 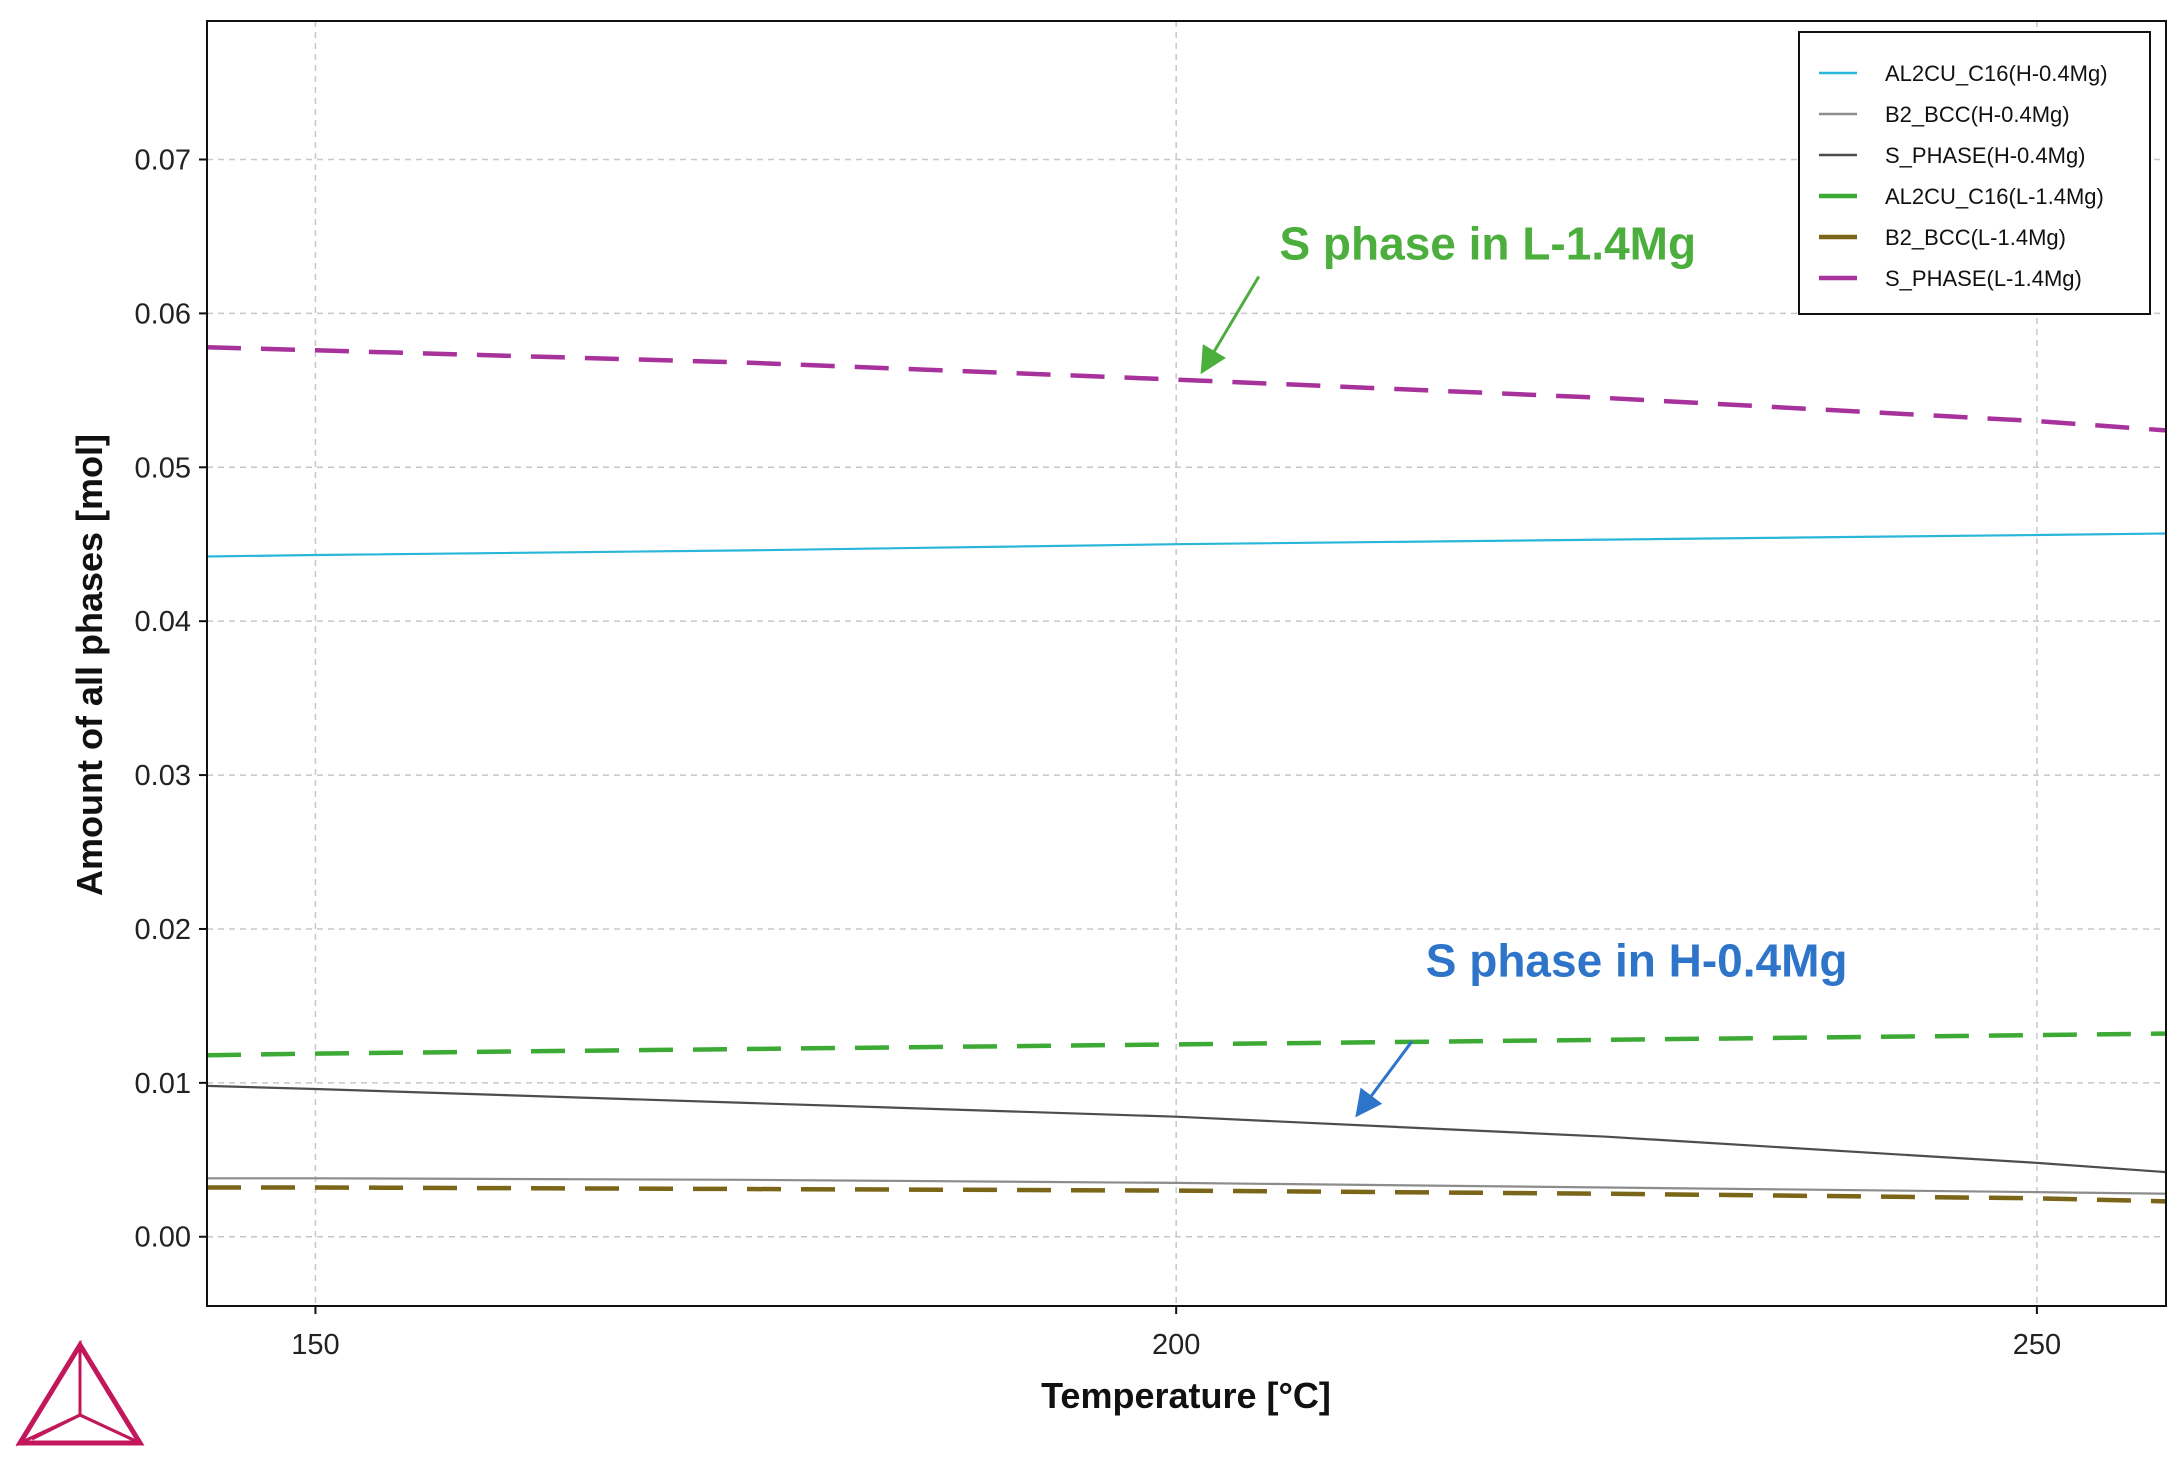 I want to click on thermo-calc-logo-icon, so click(x=80, y=1393).